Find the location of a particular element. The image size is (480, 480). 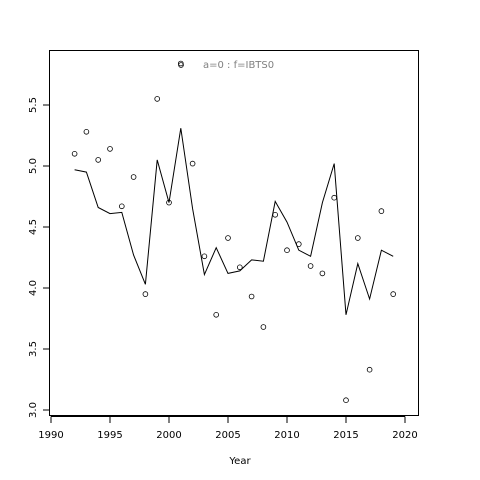

legend: a=0 : f=IBTS0 is located at coordinates (226, 65).